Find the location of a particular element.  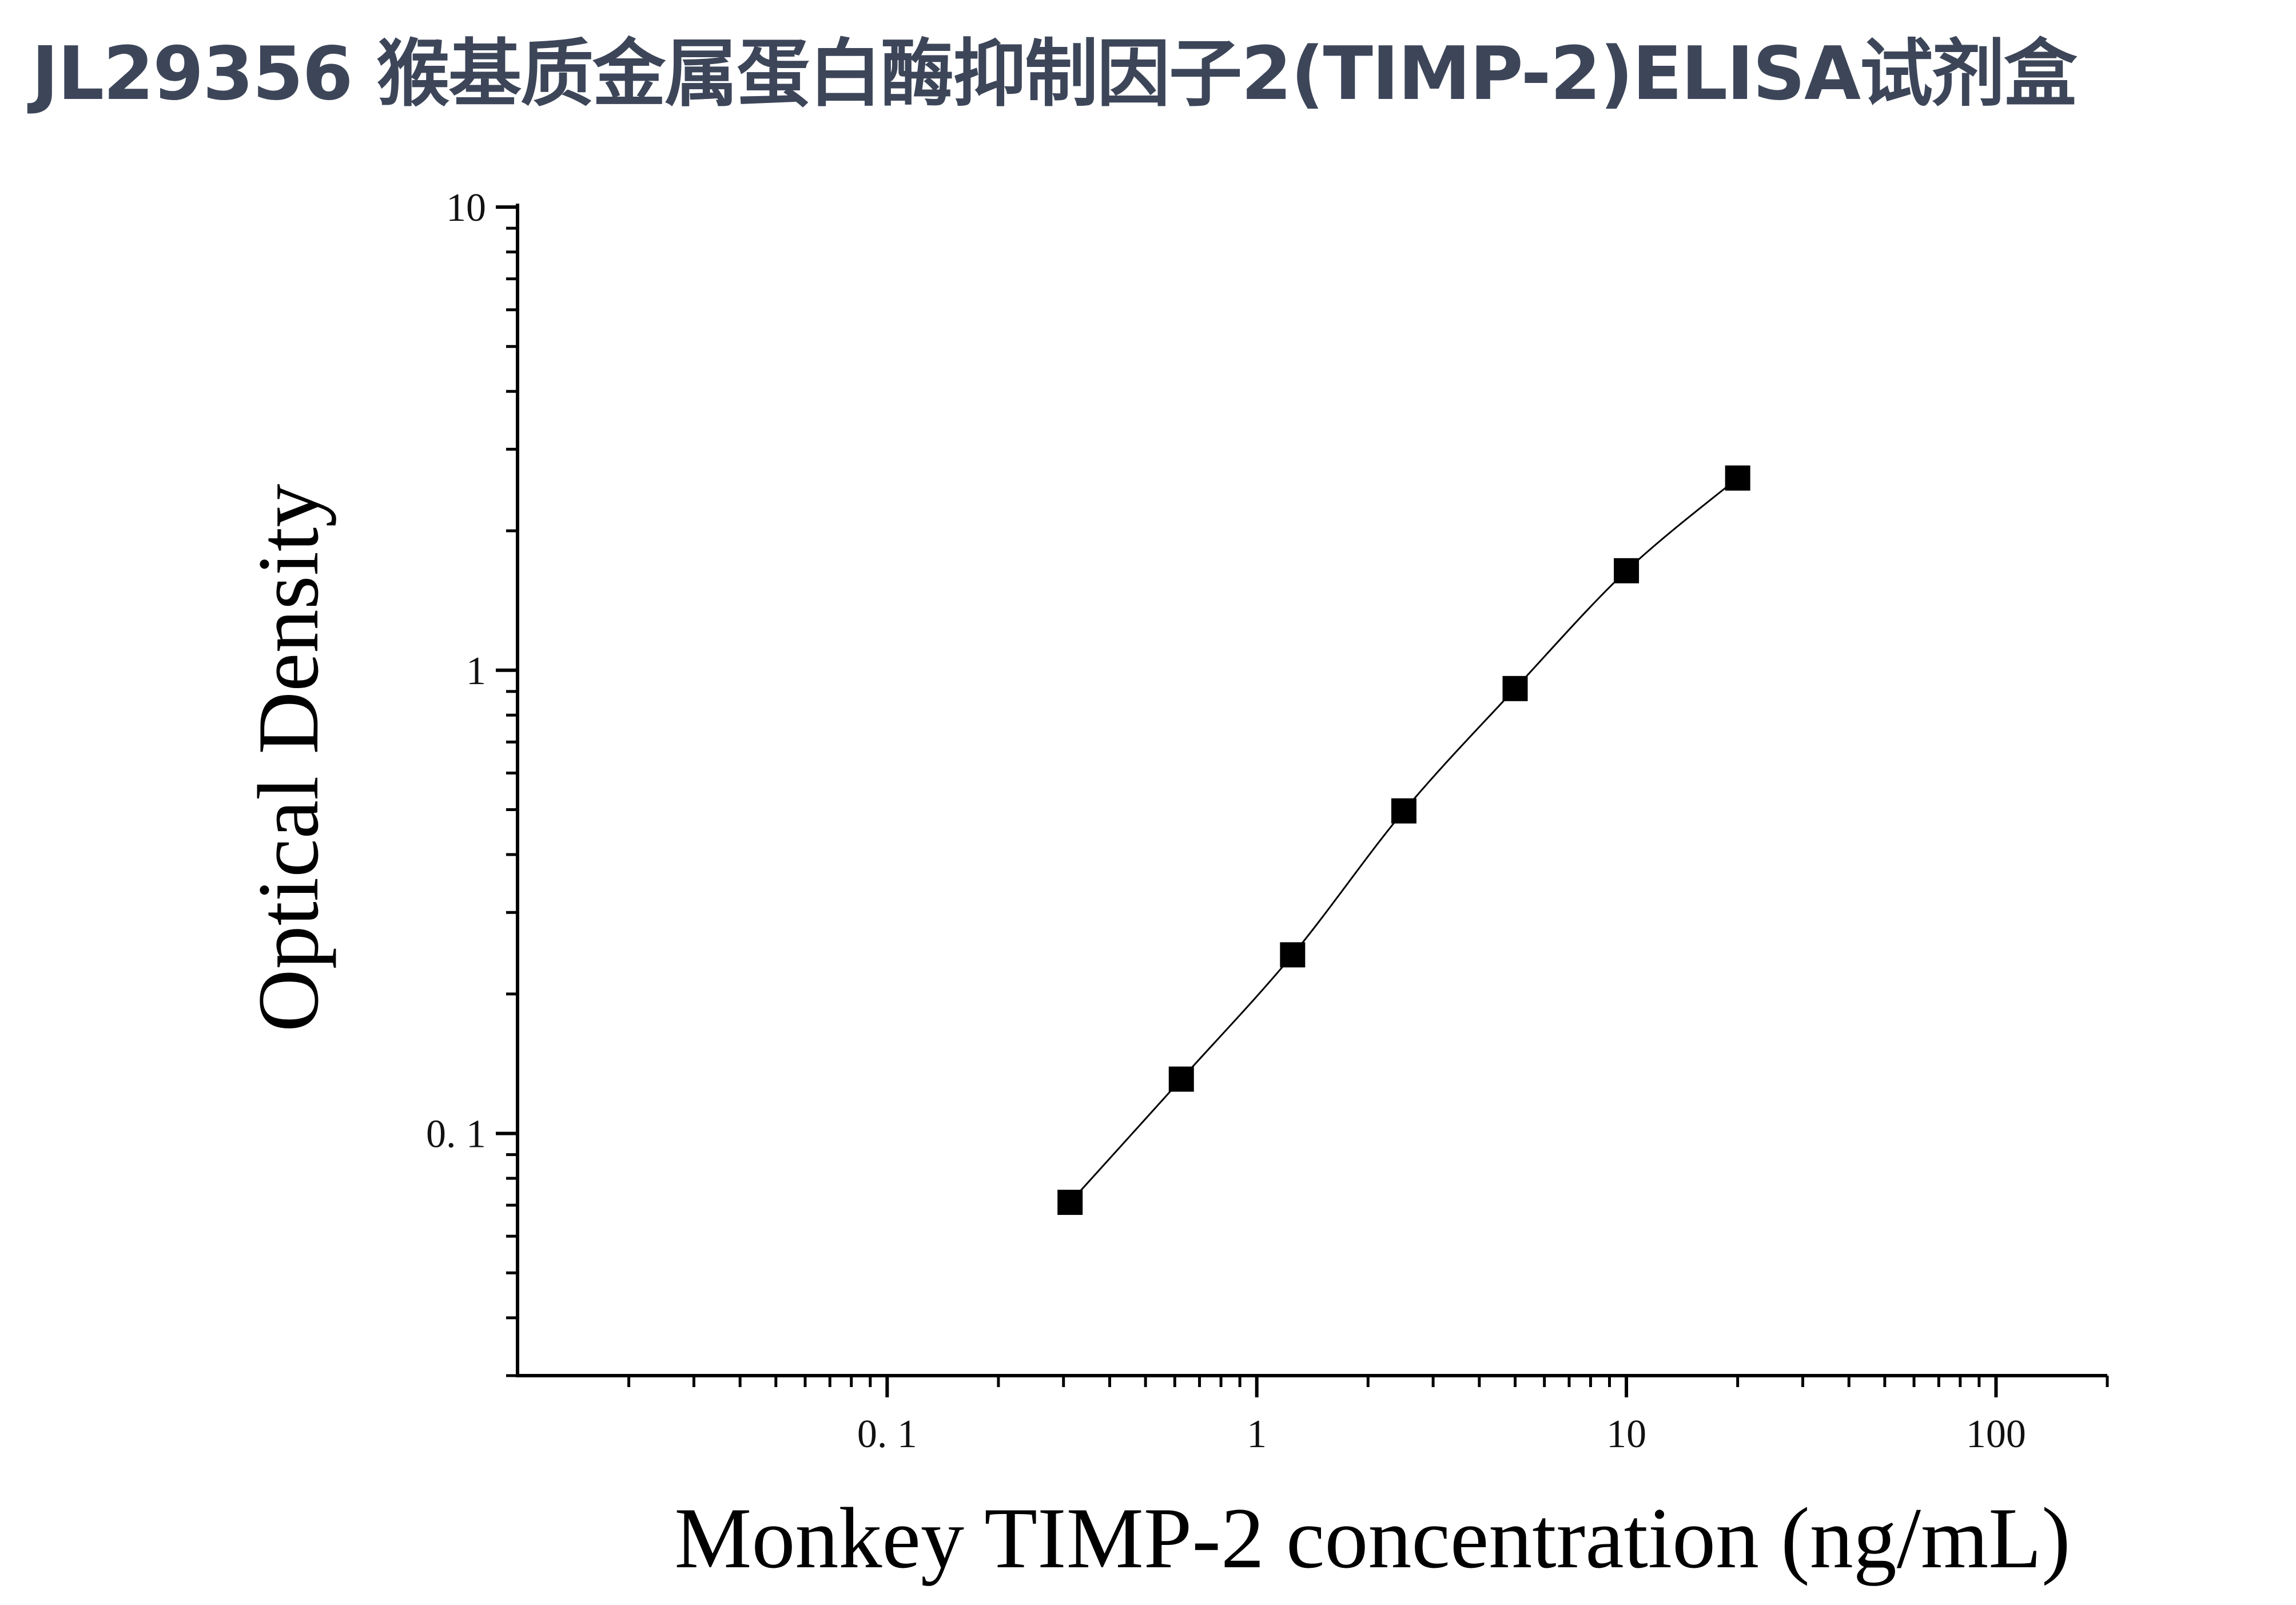

page-title: JL29356 猴基质金属蛋白酶抑制因子2(TIMP-2)ELISA试剂盒 is located at coordinates (1054, 74).